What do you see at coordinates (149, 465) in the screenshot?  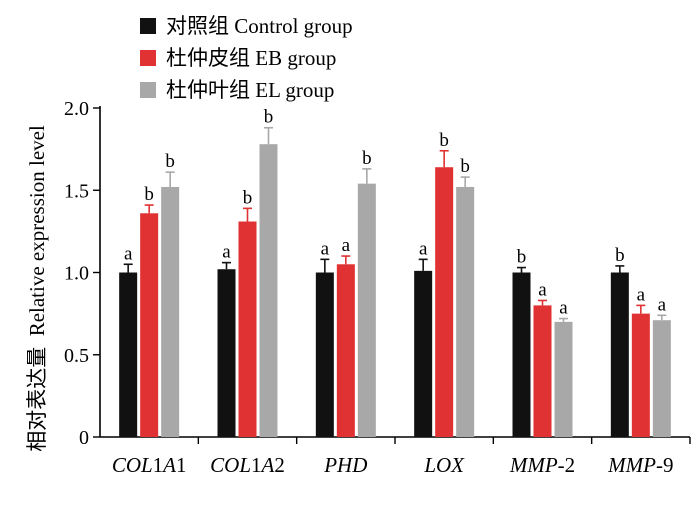 I see `x-category-label: COL1A1` at bounding box center [149, 465].